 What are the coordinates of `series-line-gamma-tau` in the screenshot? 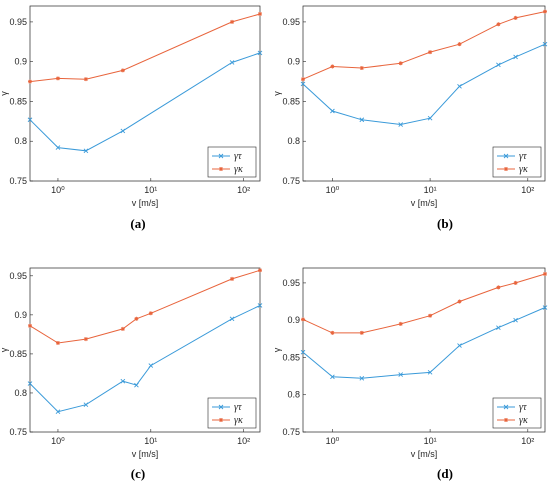 It's located at (145, 102).